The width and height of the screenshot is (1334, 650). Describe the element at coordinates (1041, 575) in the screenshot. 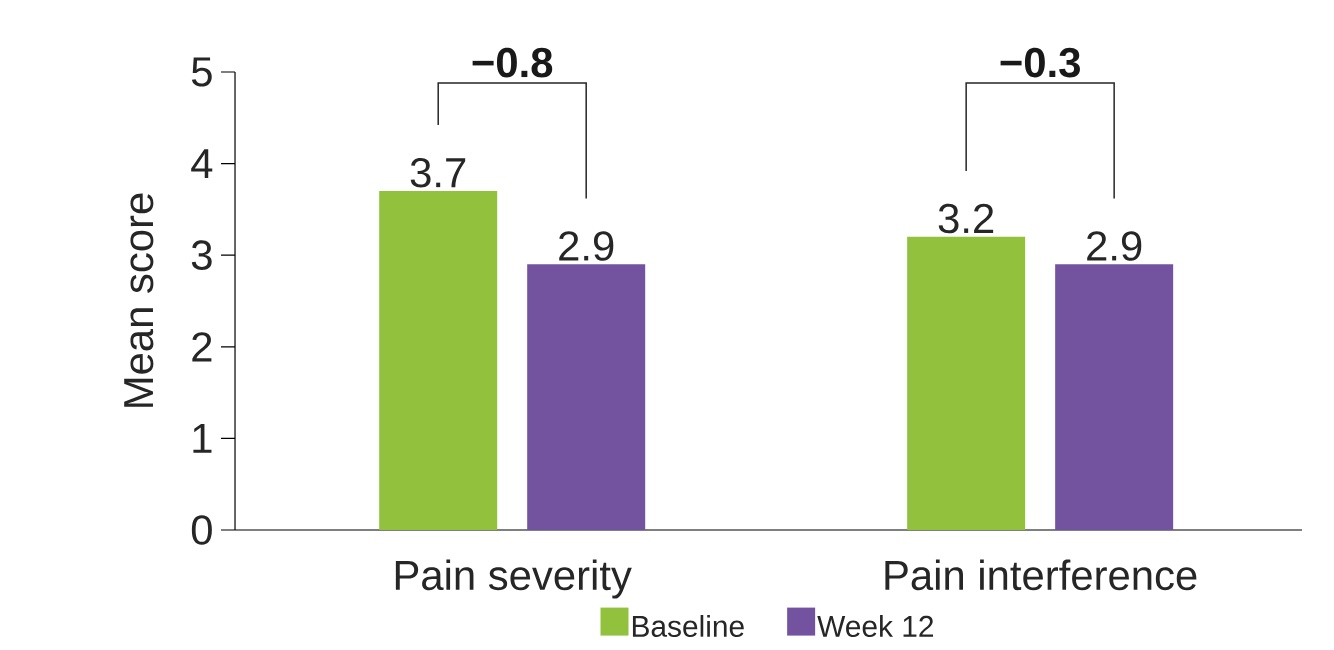

I see `x-tick-label: Pain interference` at that location.